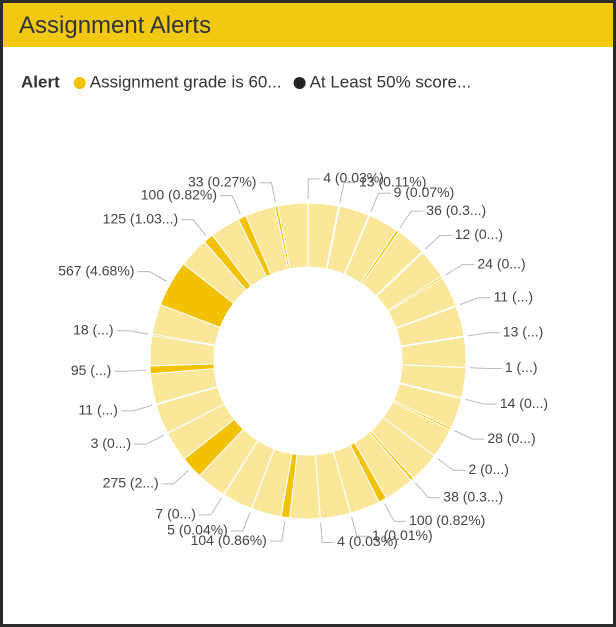  I want to click on data-label: 7 (0...), so click(175, 514).